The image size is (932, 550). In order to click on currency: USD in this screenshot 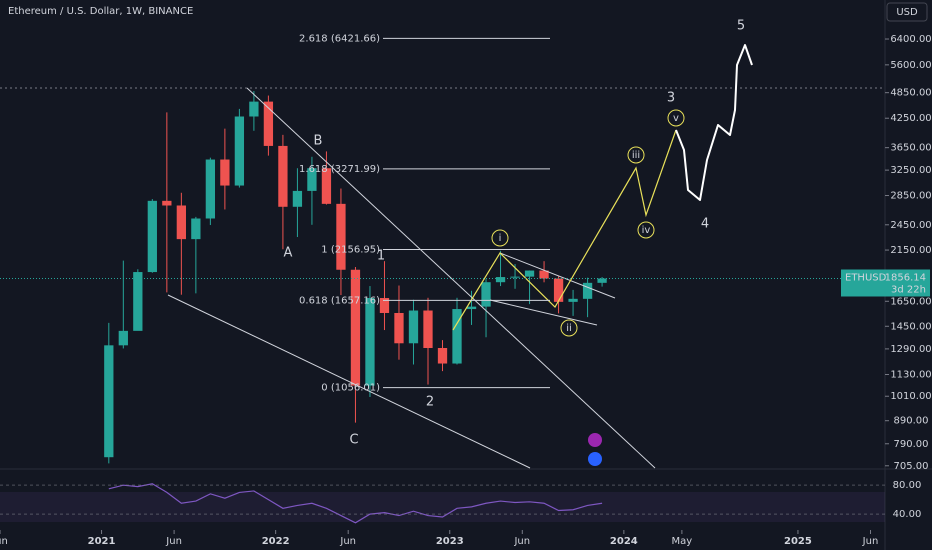, I will do `click(907, 12)`.